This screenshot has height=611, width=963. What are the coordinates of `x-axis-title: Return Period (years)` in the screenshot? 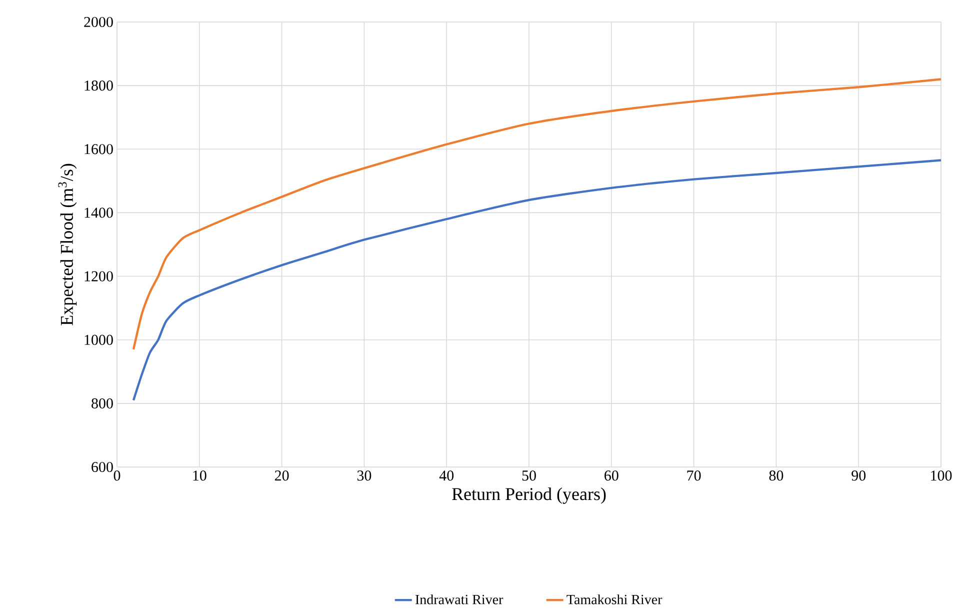 It's located at (529, 495).